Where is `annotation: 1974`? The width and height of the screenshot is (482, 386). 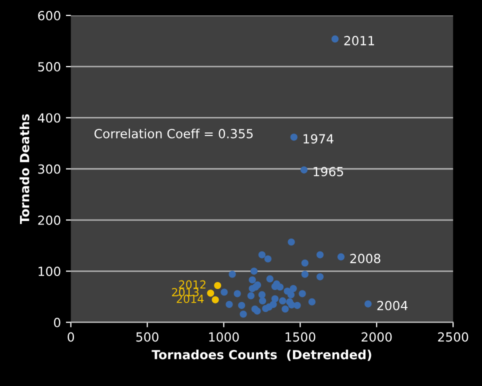 annotation: 1974 is located at coordinates (319, 139).